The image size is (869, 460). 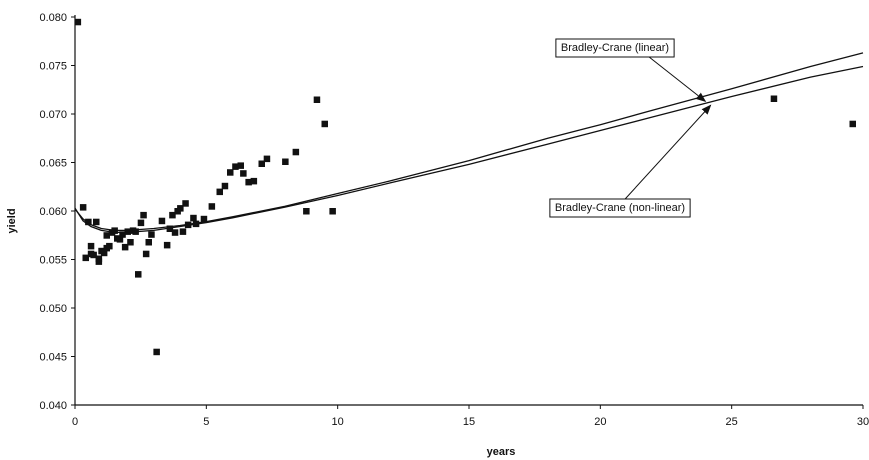 What do you see at coordinates (53, 309) in the screenshot?
I see `y-tick-label: 0.050` at bounding box center [53, 309].